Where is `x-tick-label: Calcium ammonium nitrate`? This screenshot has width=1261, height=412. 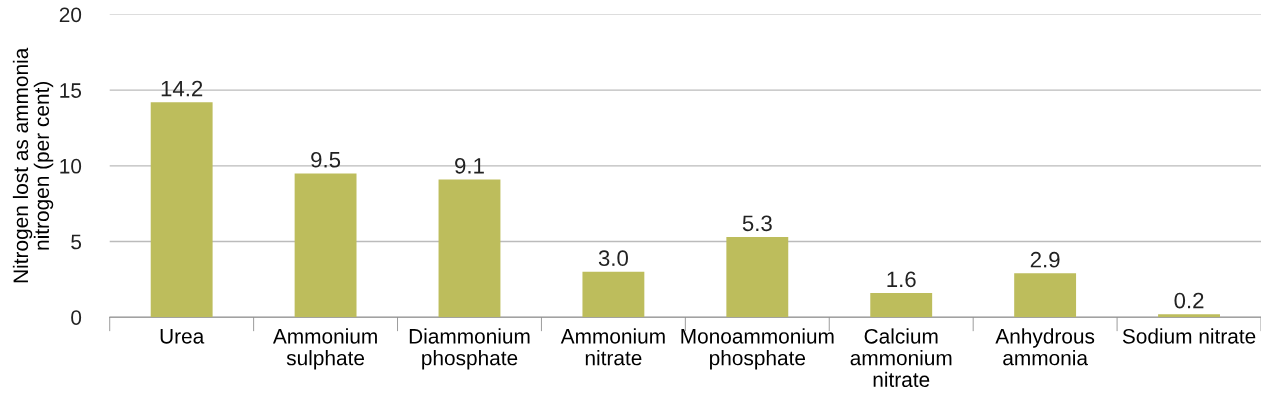
x-tick-label: Calcium ammonium nitrate is located at coordinates (901, 358).